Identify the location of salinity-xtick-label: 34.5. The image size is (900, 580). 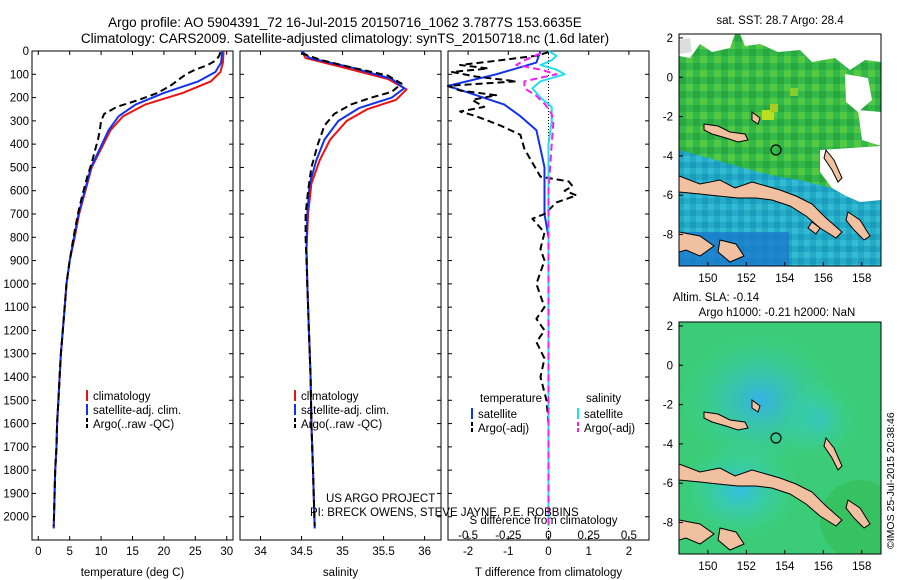
(301, 552).